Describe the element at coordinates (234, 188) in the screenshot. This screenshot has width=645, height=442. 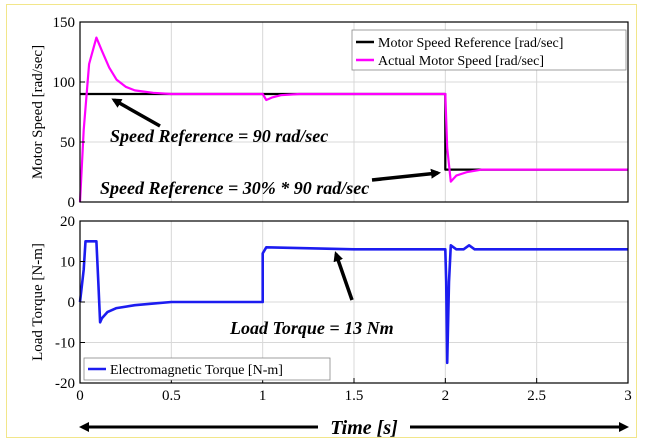
I see `annotation-speed-ref-30: Speed Reference = 30% * 90 rad/sec` at that location.